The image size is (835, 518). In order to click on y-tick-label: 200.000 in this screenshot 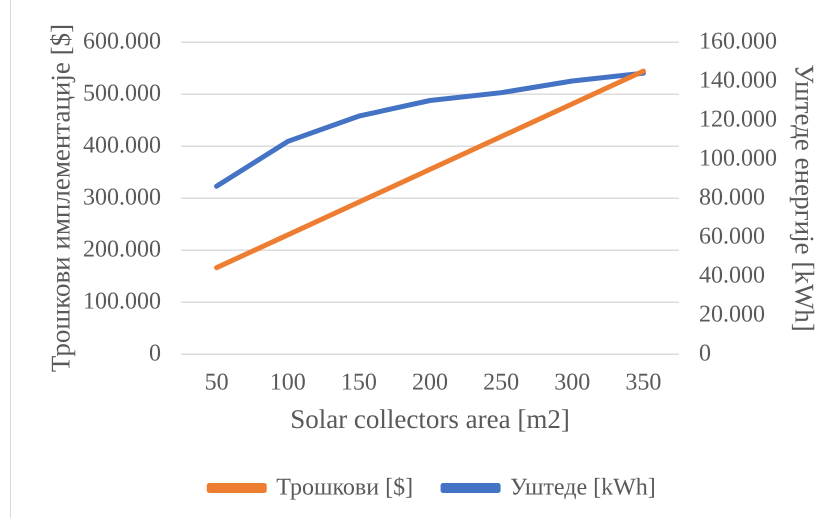, I will do `click(122, 249)`.